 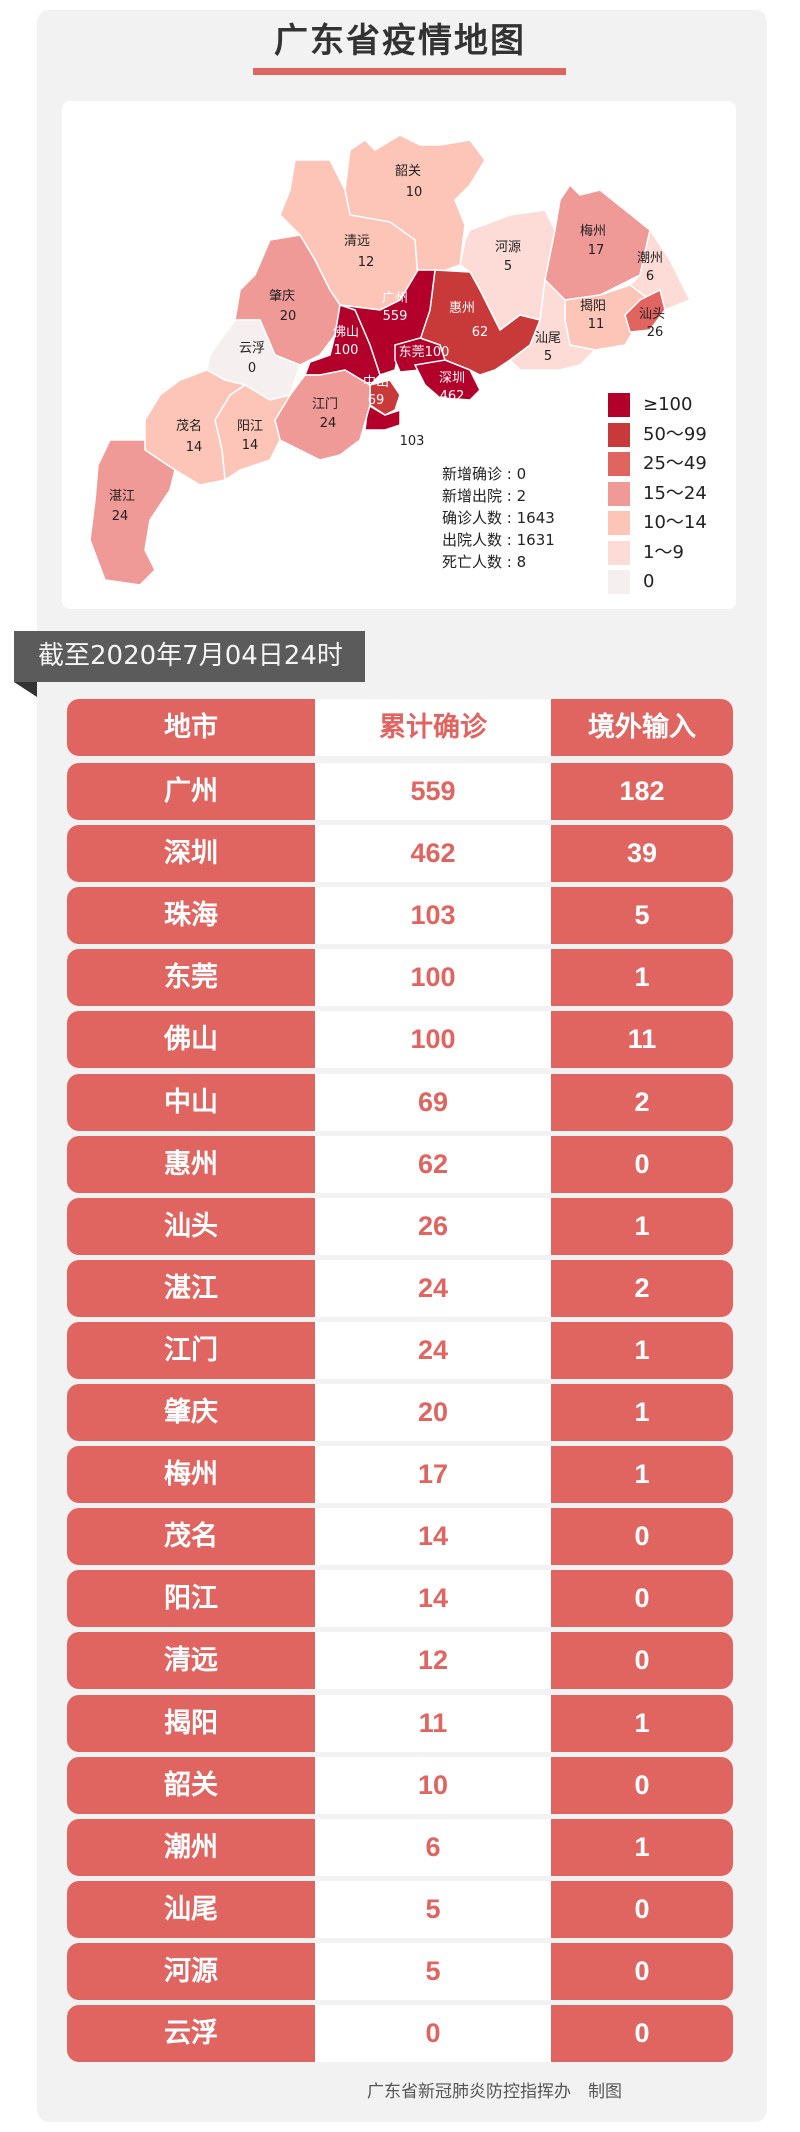 I want to click on map-region-name: 清远, so click(x=357, y=241).